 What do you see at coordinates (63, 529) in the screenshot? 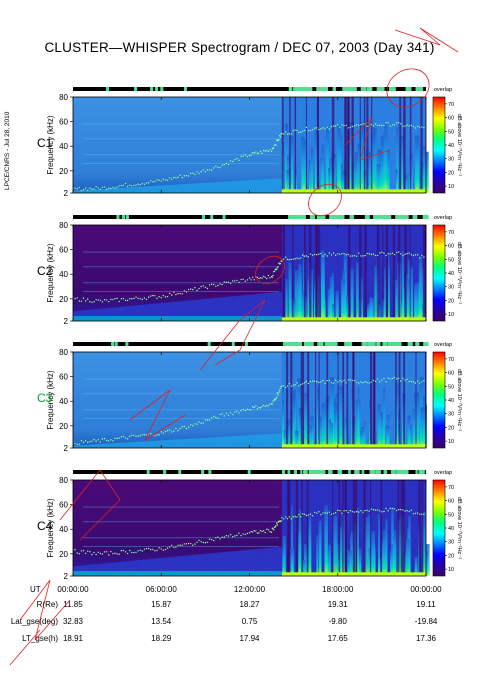
I see `y-tick-label: 40` at bounding box center [63, 529].